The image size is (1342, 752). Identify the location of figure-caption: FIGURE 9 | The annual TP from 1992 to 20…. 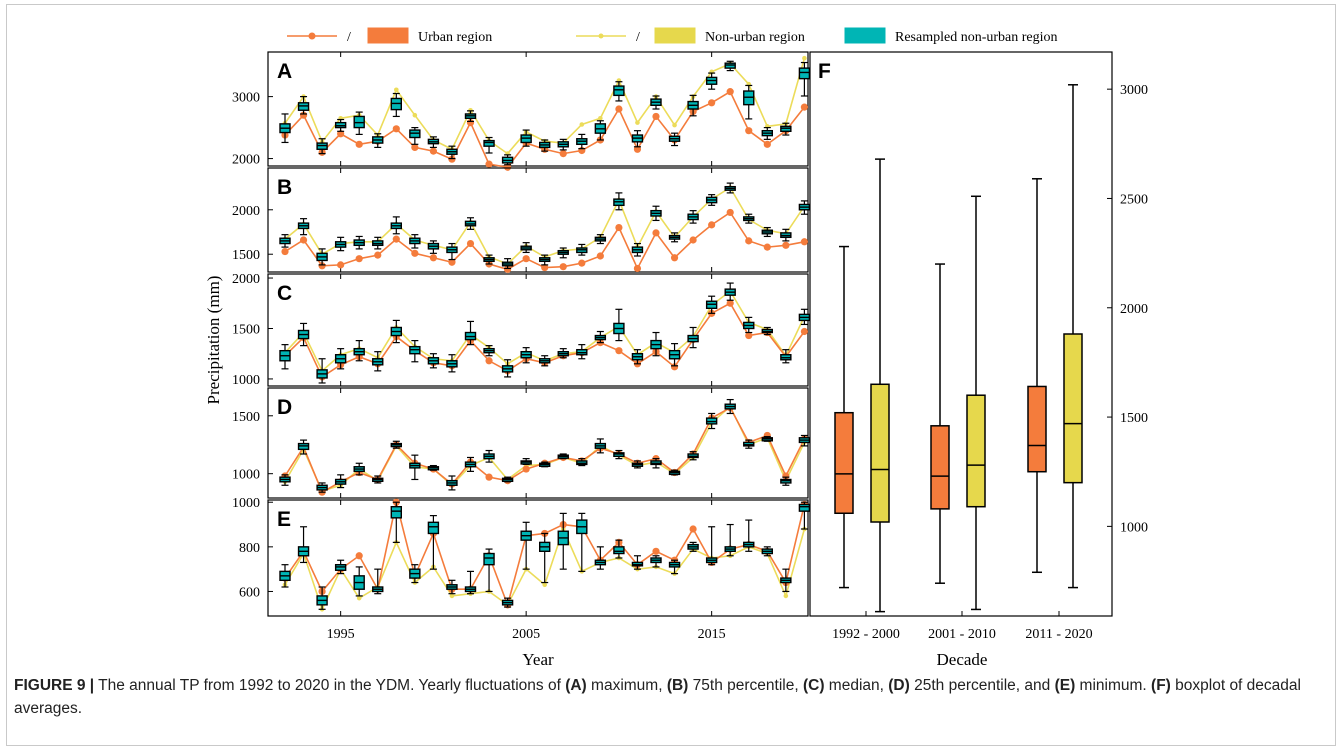
(664, 697).